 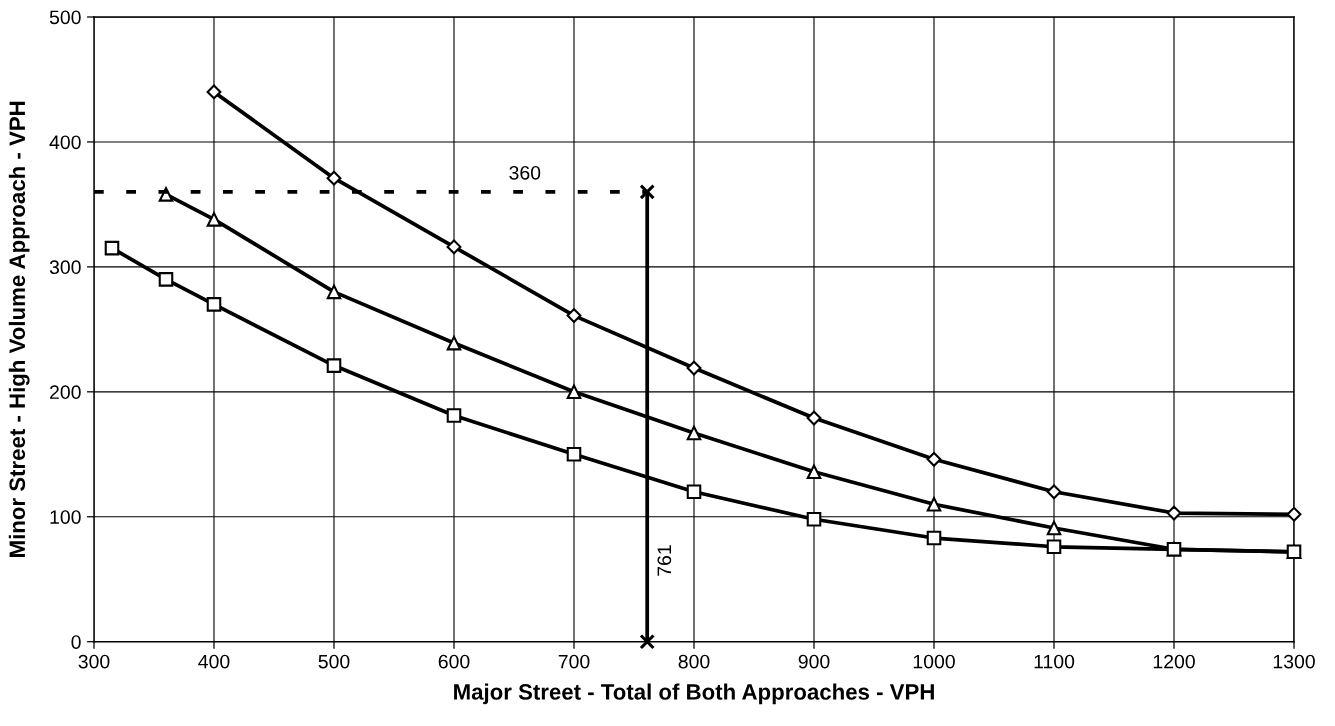 I want to click on y-tick-label: 100, so click(x=65, y=517).